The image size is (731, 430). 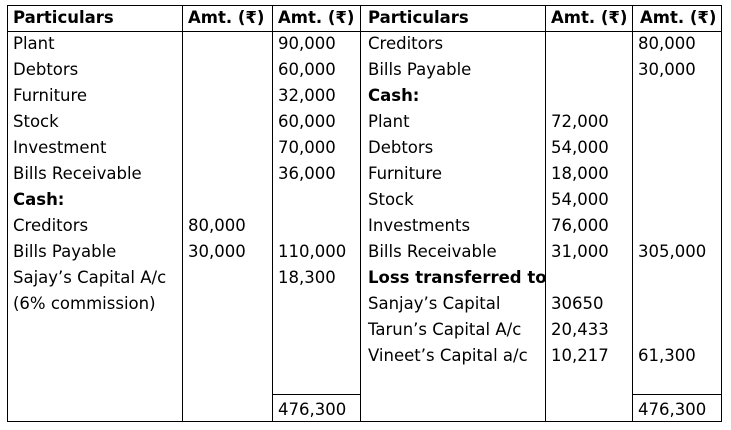 What do you see at coordinates (672, 409) in the screenshot?
I see `credit-total: 476,300` at bounding box center [672, 409].